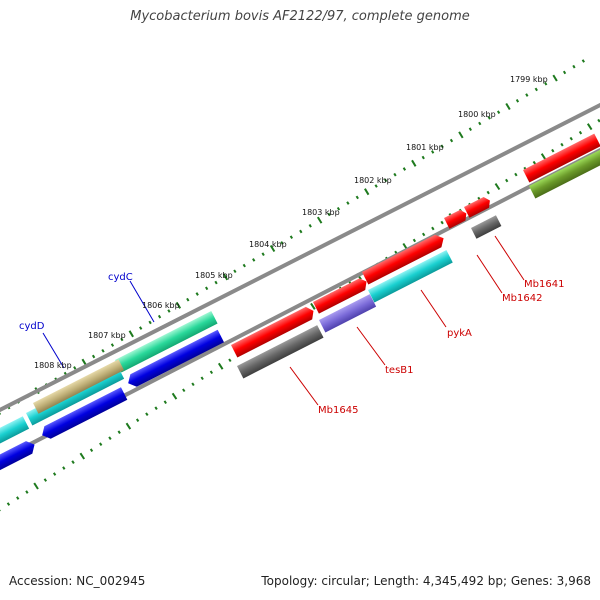 This screenshot has width=600, height=600. What do you see at coordinates (564, 174) in the screenshot?
I see `gene-block-mb1640-lower` at bounding box center [564, 174].